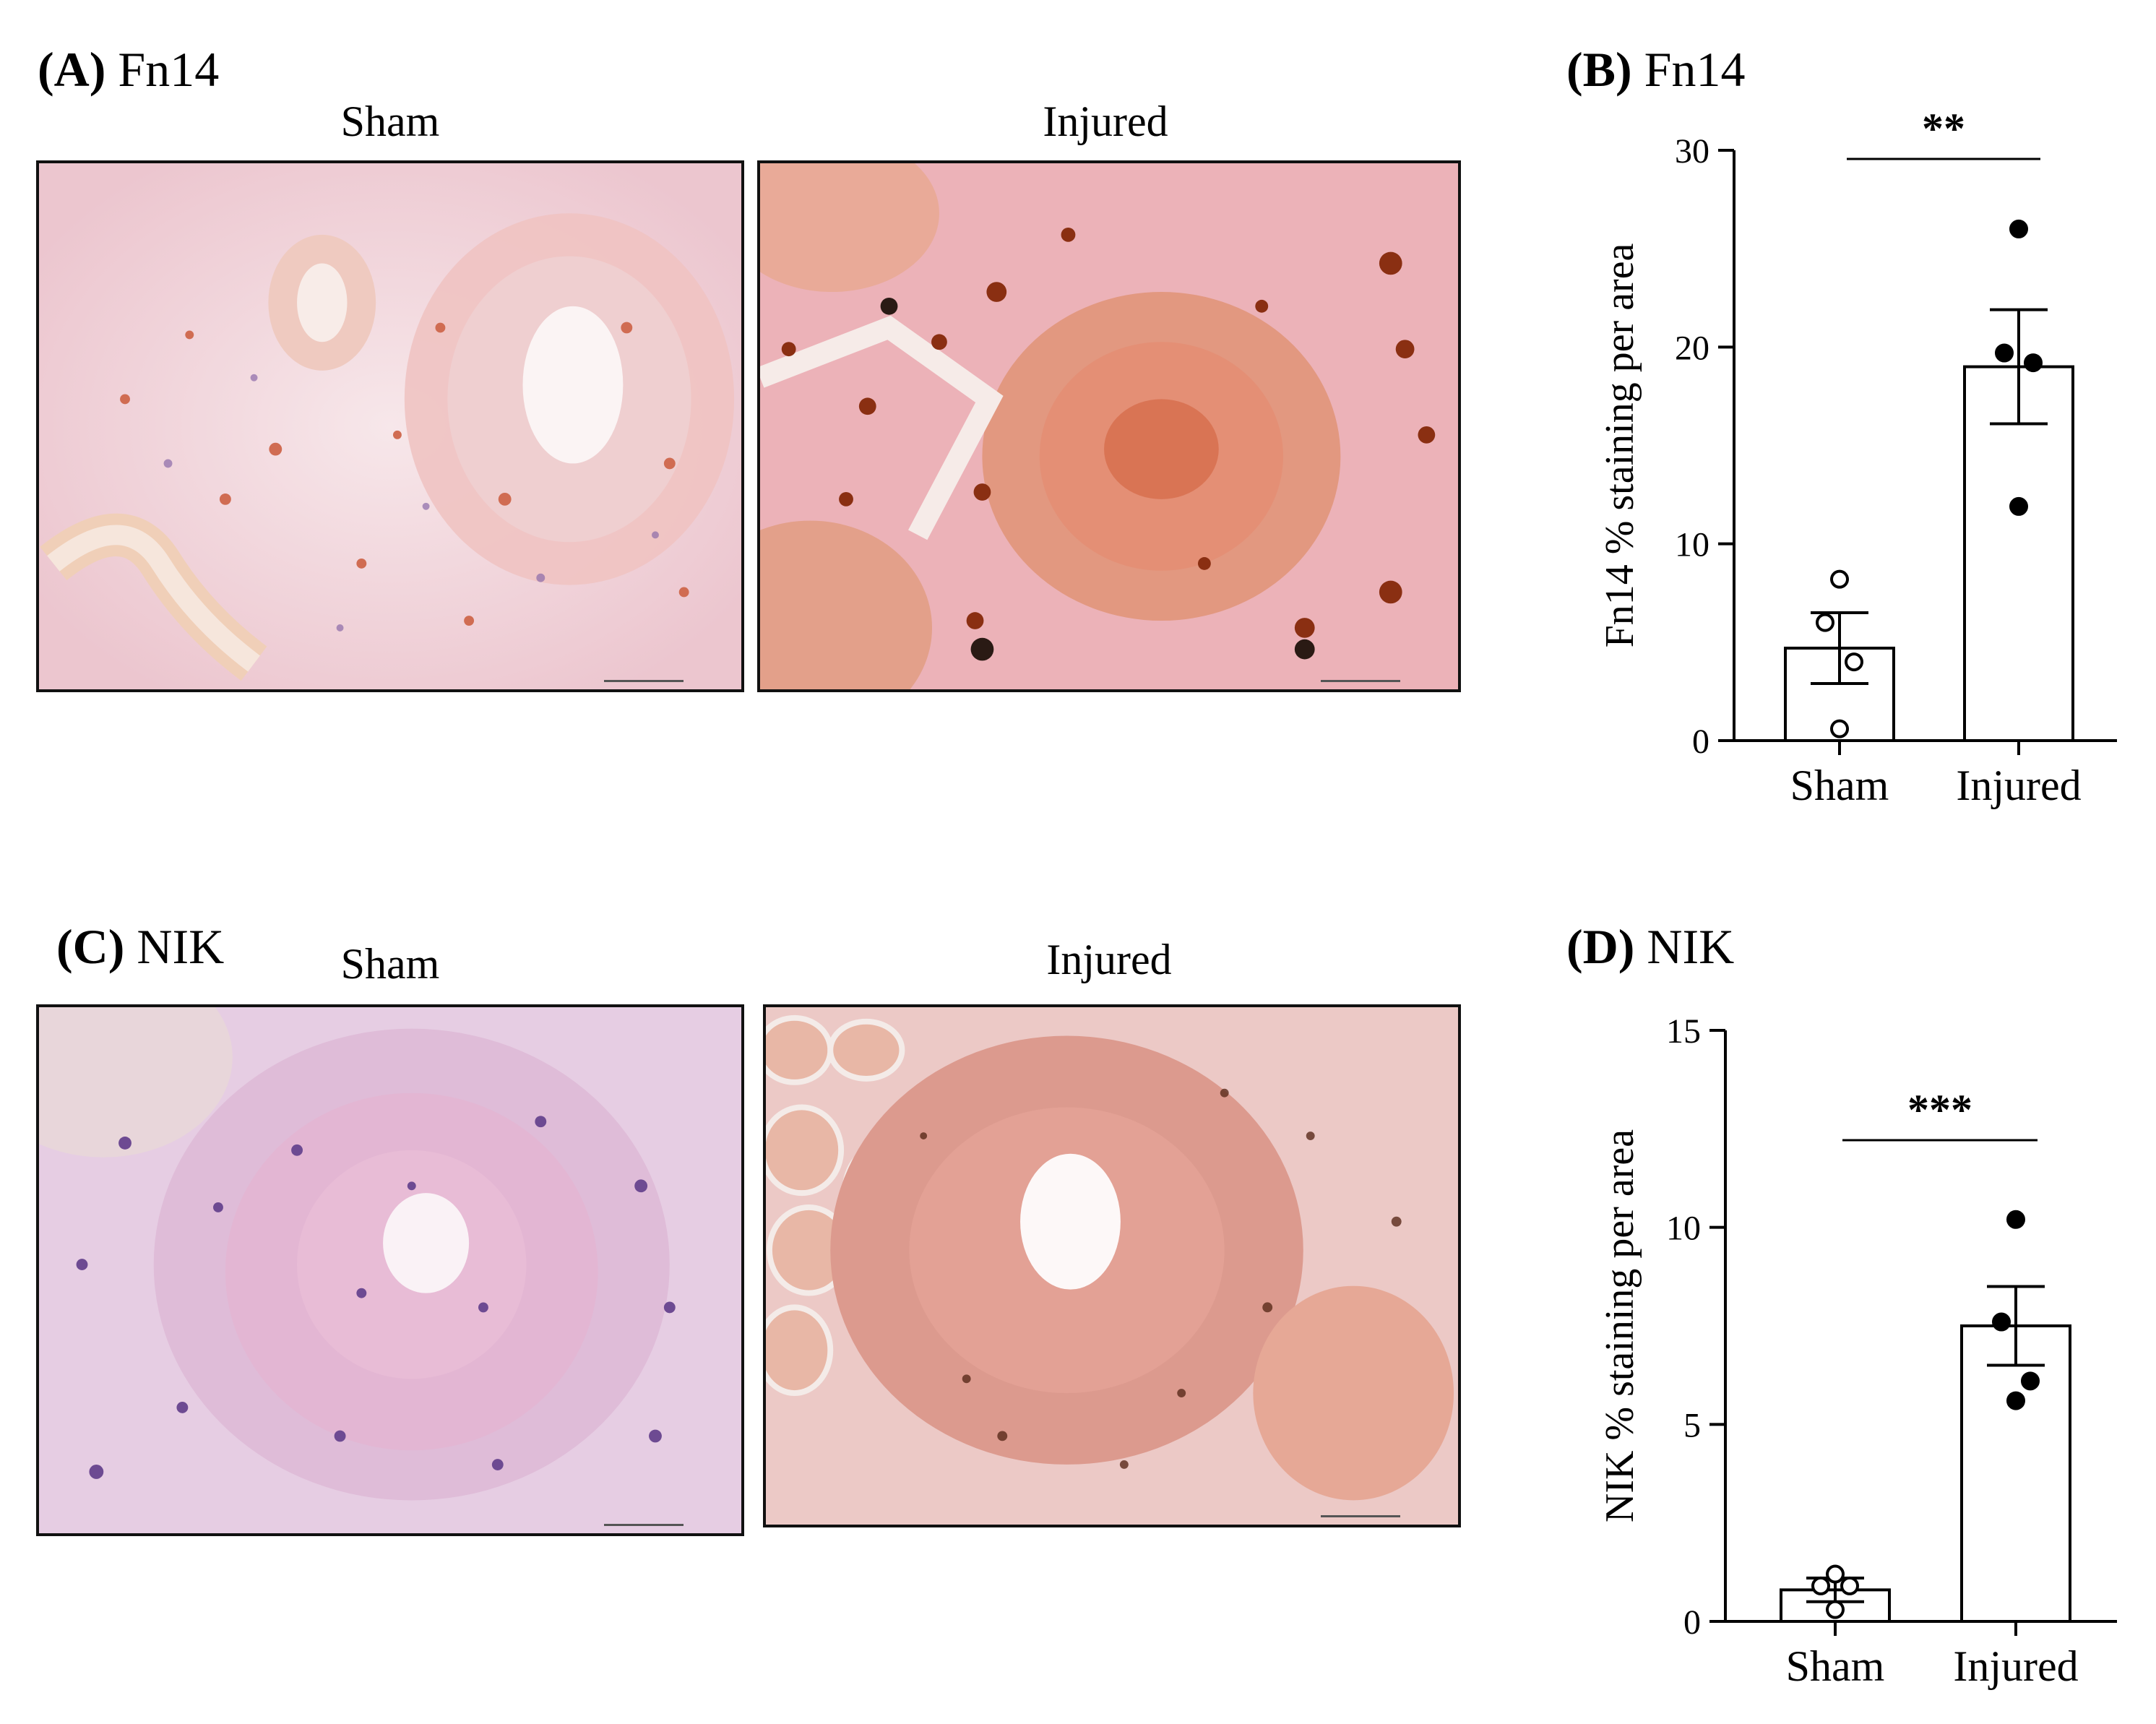  Describe the element at coordinates (1939, 1110) in the screenshot. I see `significance-marker: ***` at that location.